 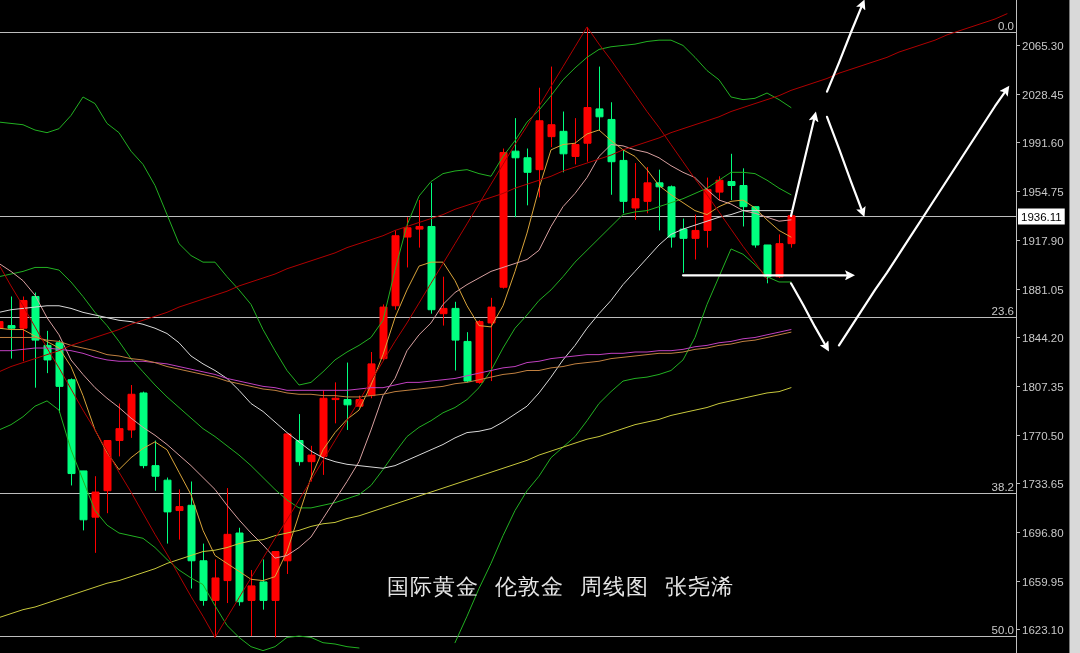 What do you see at coordinates (1043, 386) in the screenshot?
I see `y-tick-label: 1807.35` at bounding box center [1043, 386].